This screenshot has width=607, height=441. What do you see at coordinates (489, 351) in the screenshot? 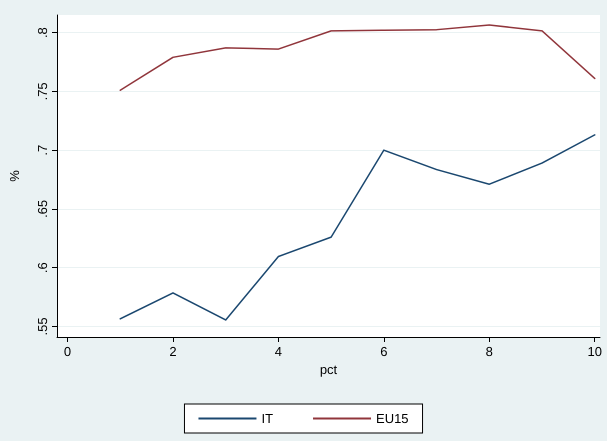
I see `x-tick-label: 8` at bounding box center [489, 351].